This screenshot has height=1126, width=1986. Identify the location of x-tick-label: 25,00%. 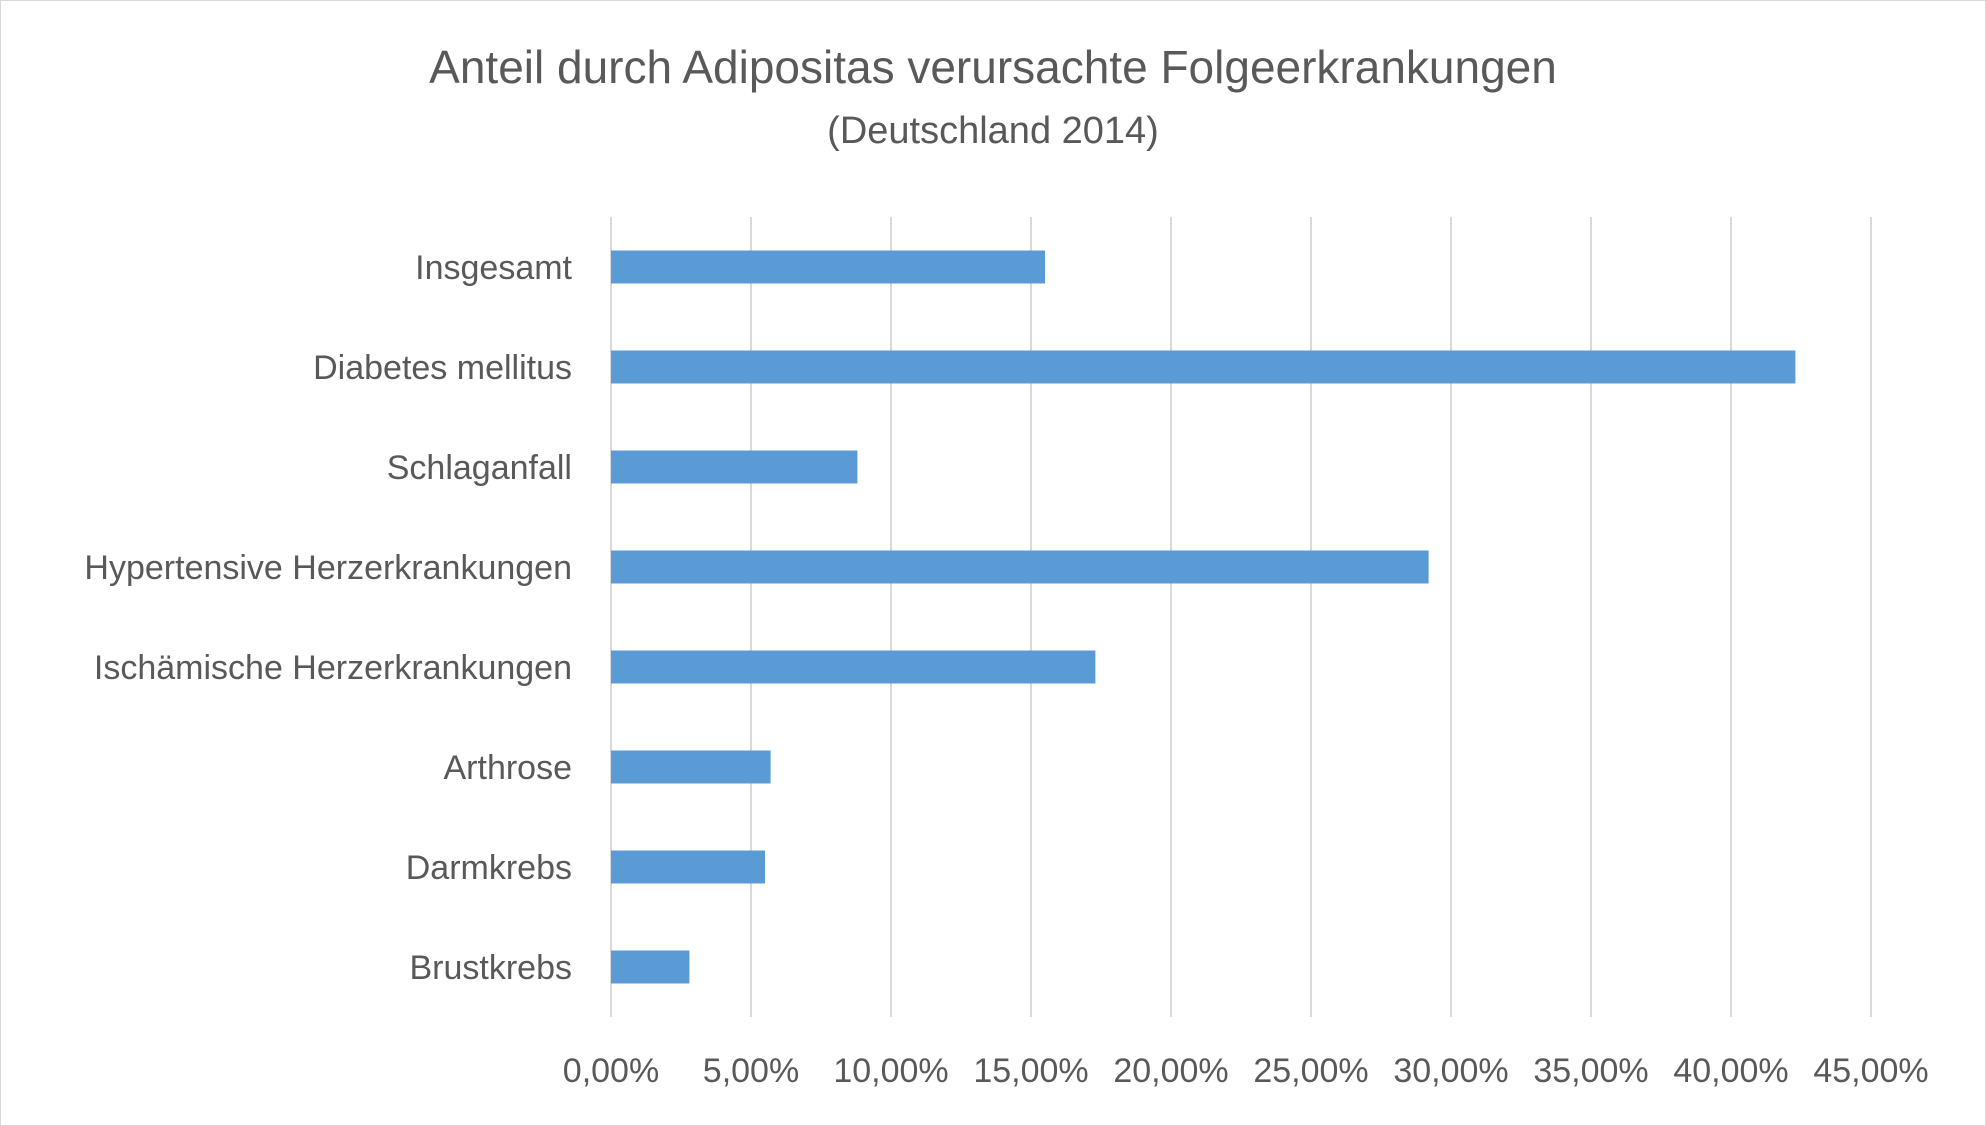
(1310, 1071).